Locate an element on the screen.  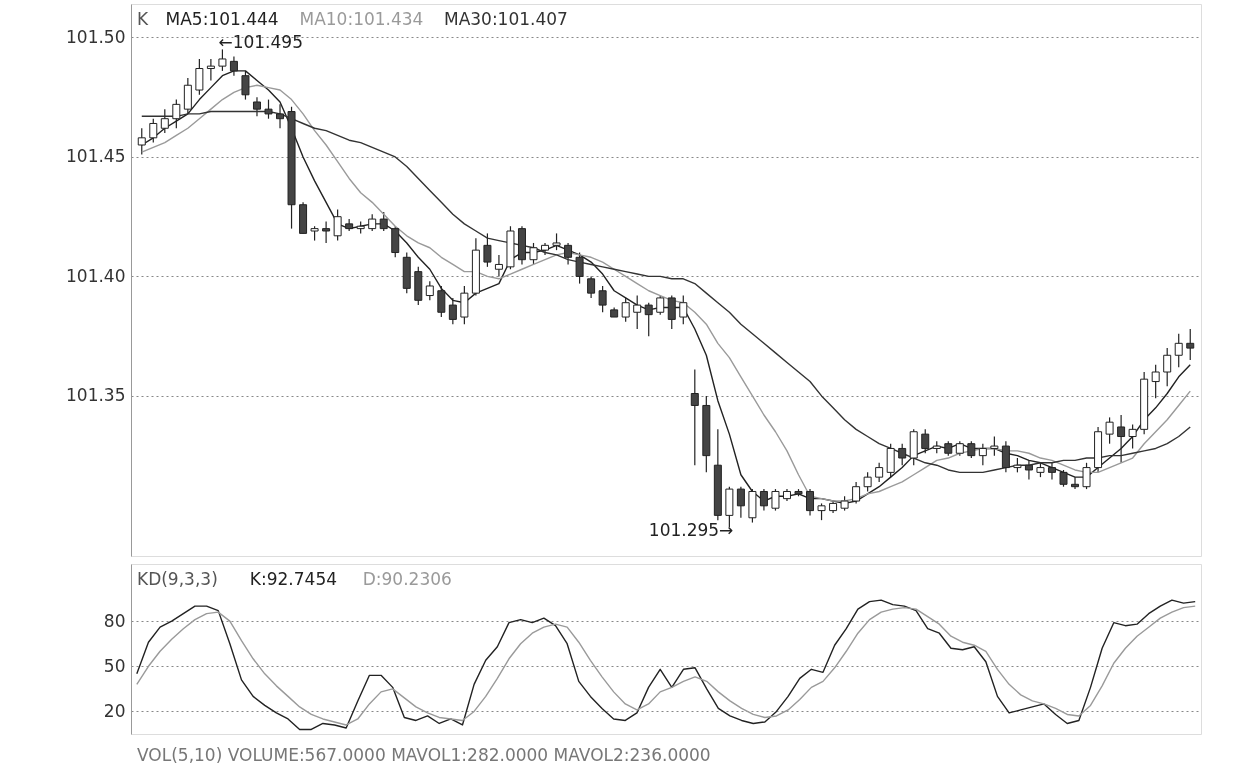
y-tick-label: 80 is located at coordinates (114, 620).